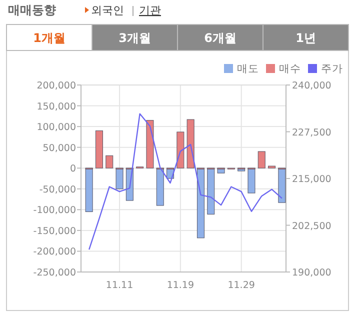  What do you see at coordinates (312, 132) in the screenshot?
I see `y2-tick-label: 227,500` at bounding box center [312, 132].